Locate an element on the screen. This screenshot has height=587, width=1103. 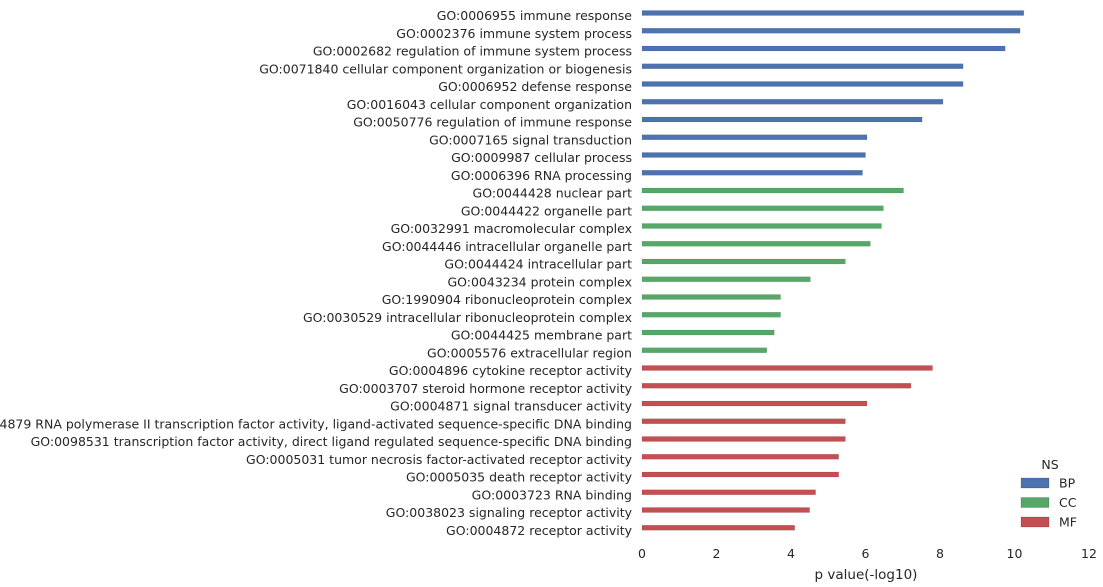
x-tick-label: 8 is located at coordinates (940, 553).